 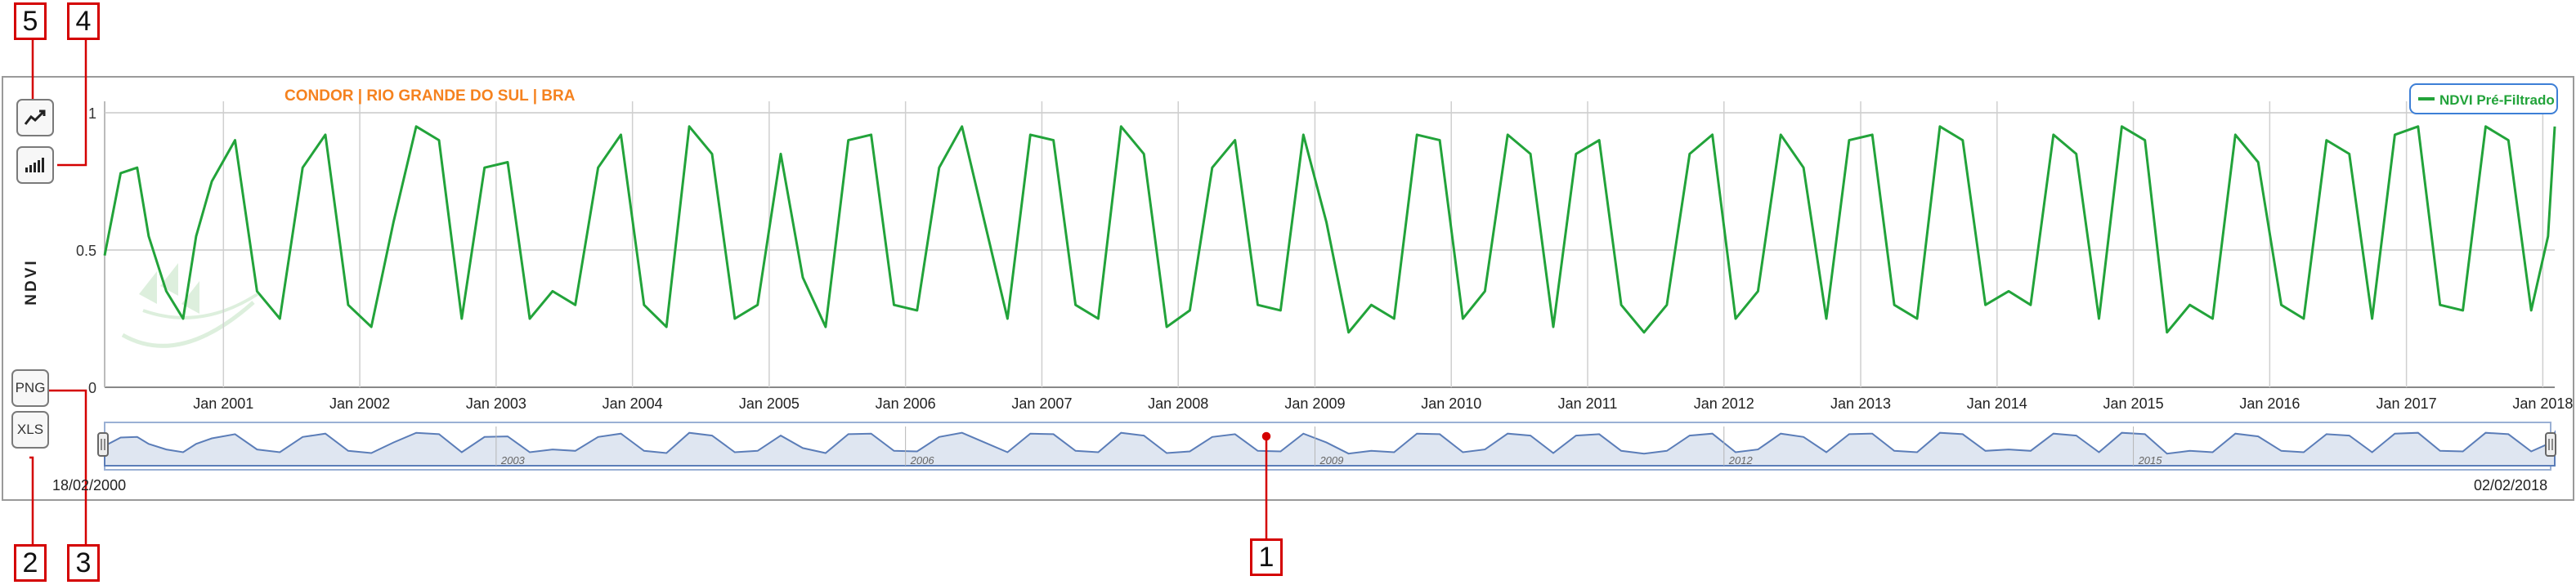 What do you see at coordinates (430, 96) in the screenshot?
I see `chart-title: CONDOR | RIO GRANDE DO SUL | BRA` at bounding box center [430, 96].